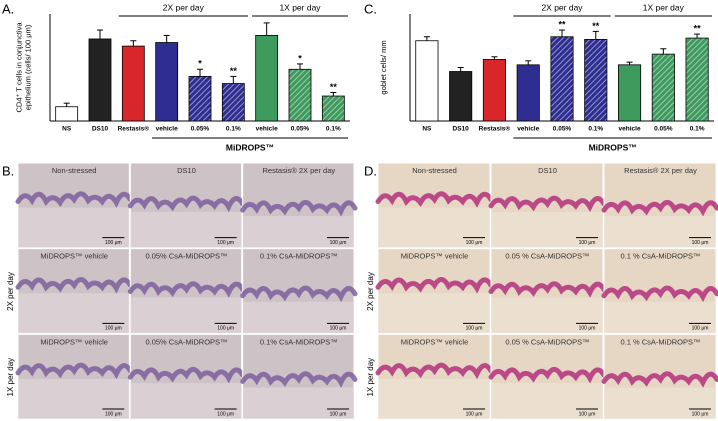 This screenshot has width=718, height=421. I want to click on panel-label: A., so click(8, 8).